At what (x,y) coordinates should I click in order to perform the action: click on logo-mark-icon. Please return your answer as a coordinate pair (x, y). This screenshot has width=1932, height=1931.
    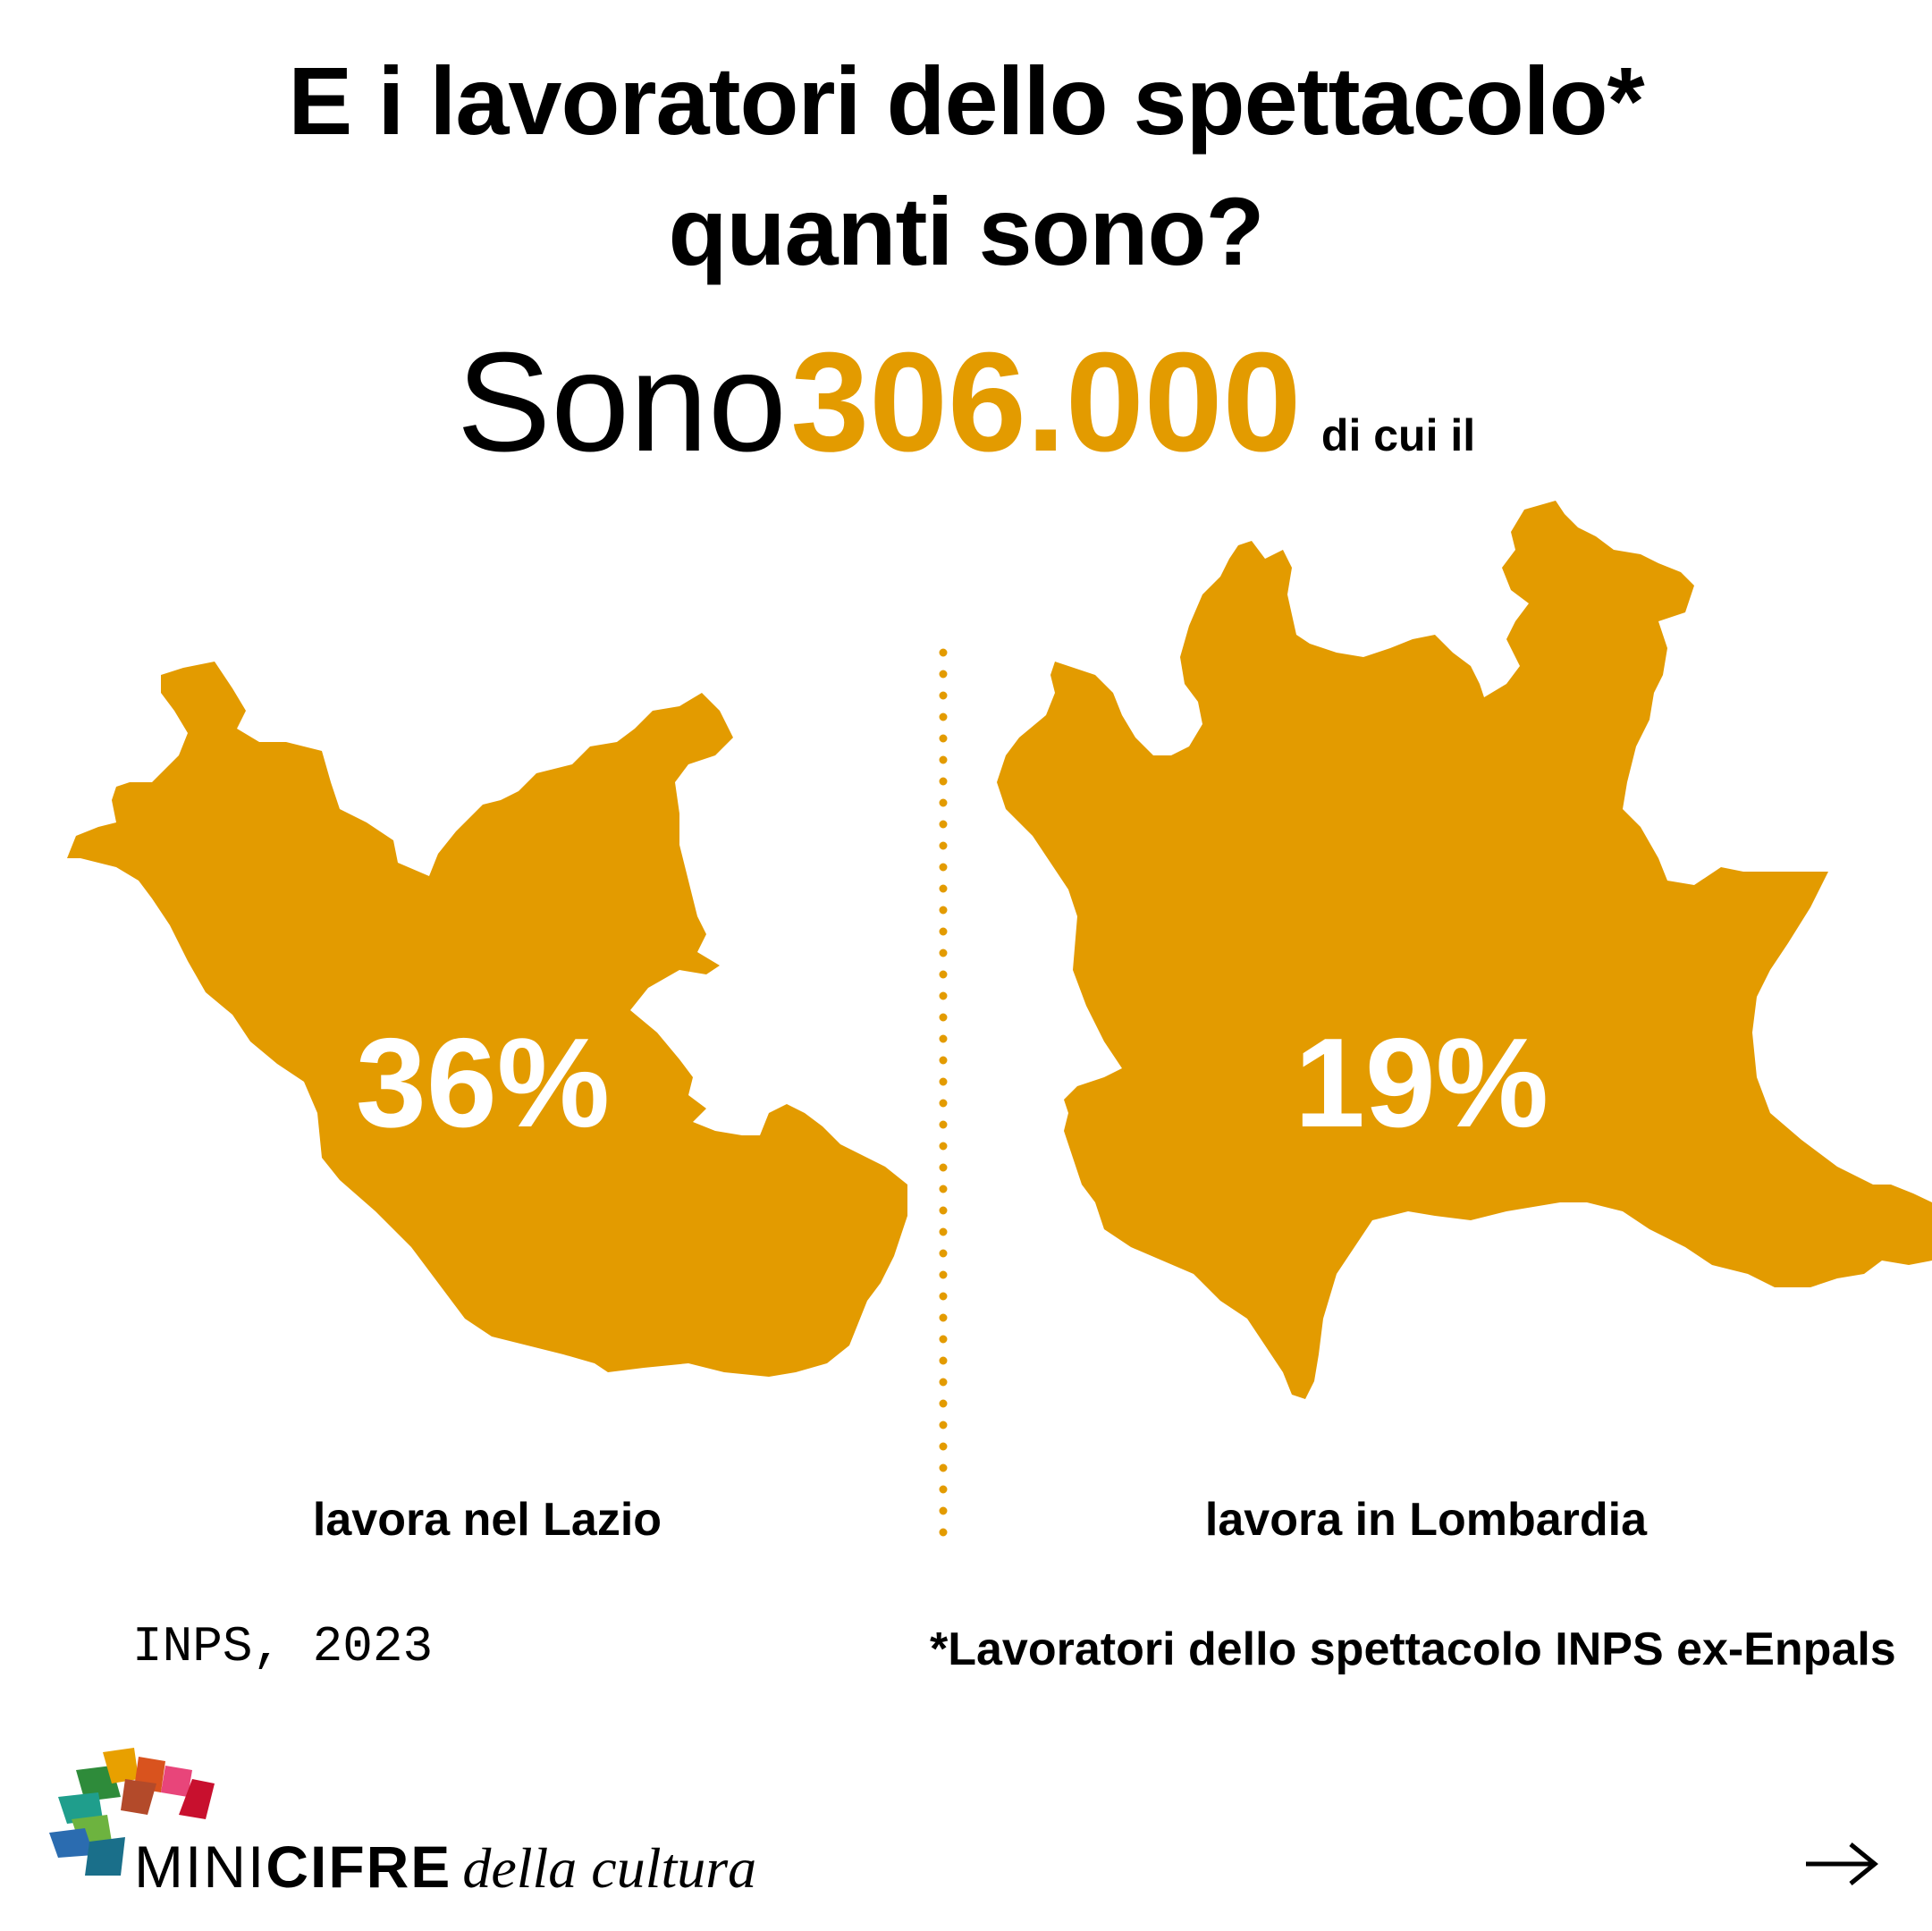
    Looking at the image, I should click on (132, 1812).